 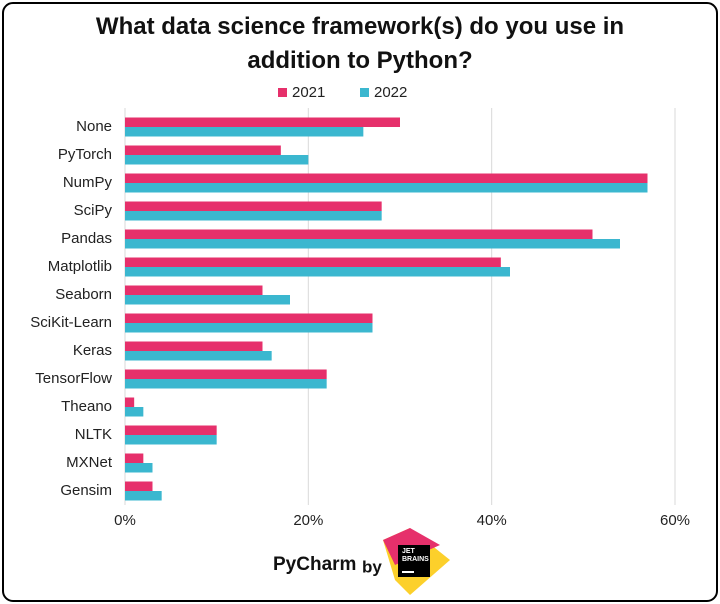 What do you see at coordinates (80, 266) in the screenshot?
I see `y-tick-label: Matplotlib` at bounding box center [80, 266].